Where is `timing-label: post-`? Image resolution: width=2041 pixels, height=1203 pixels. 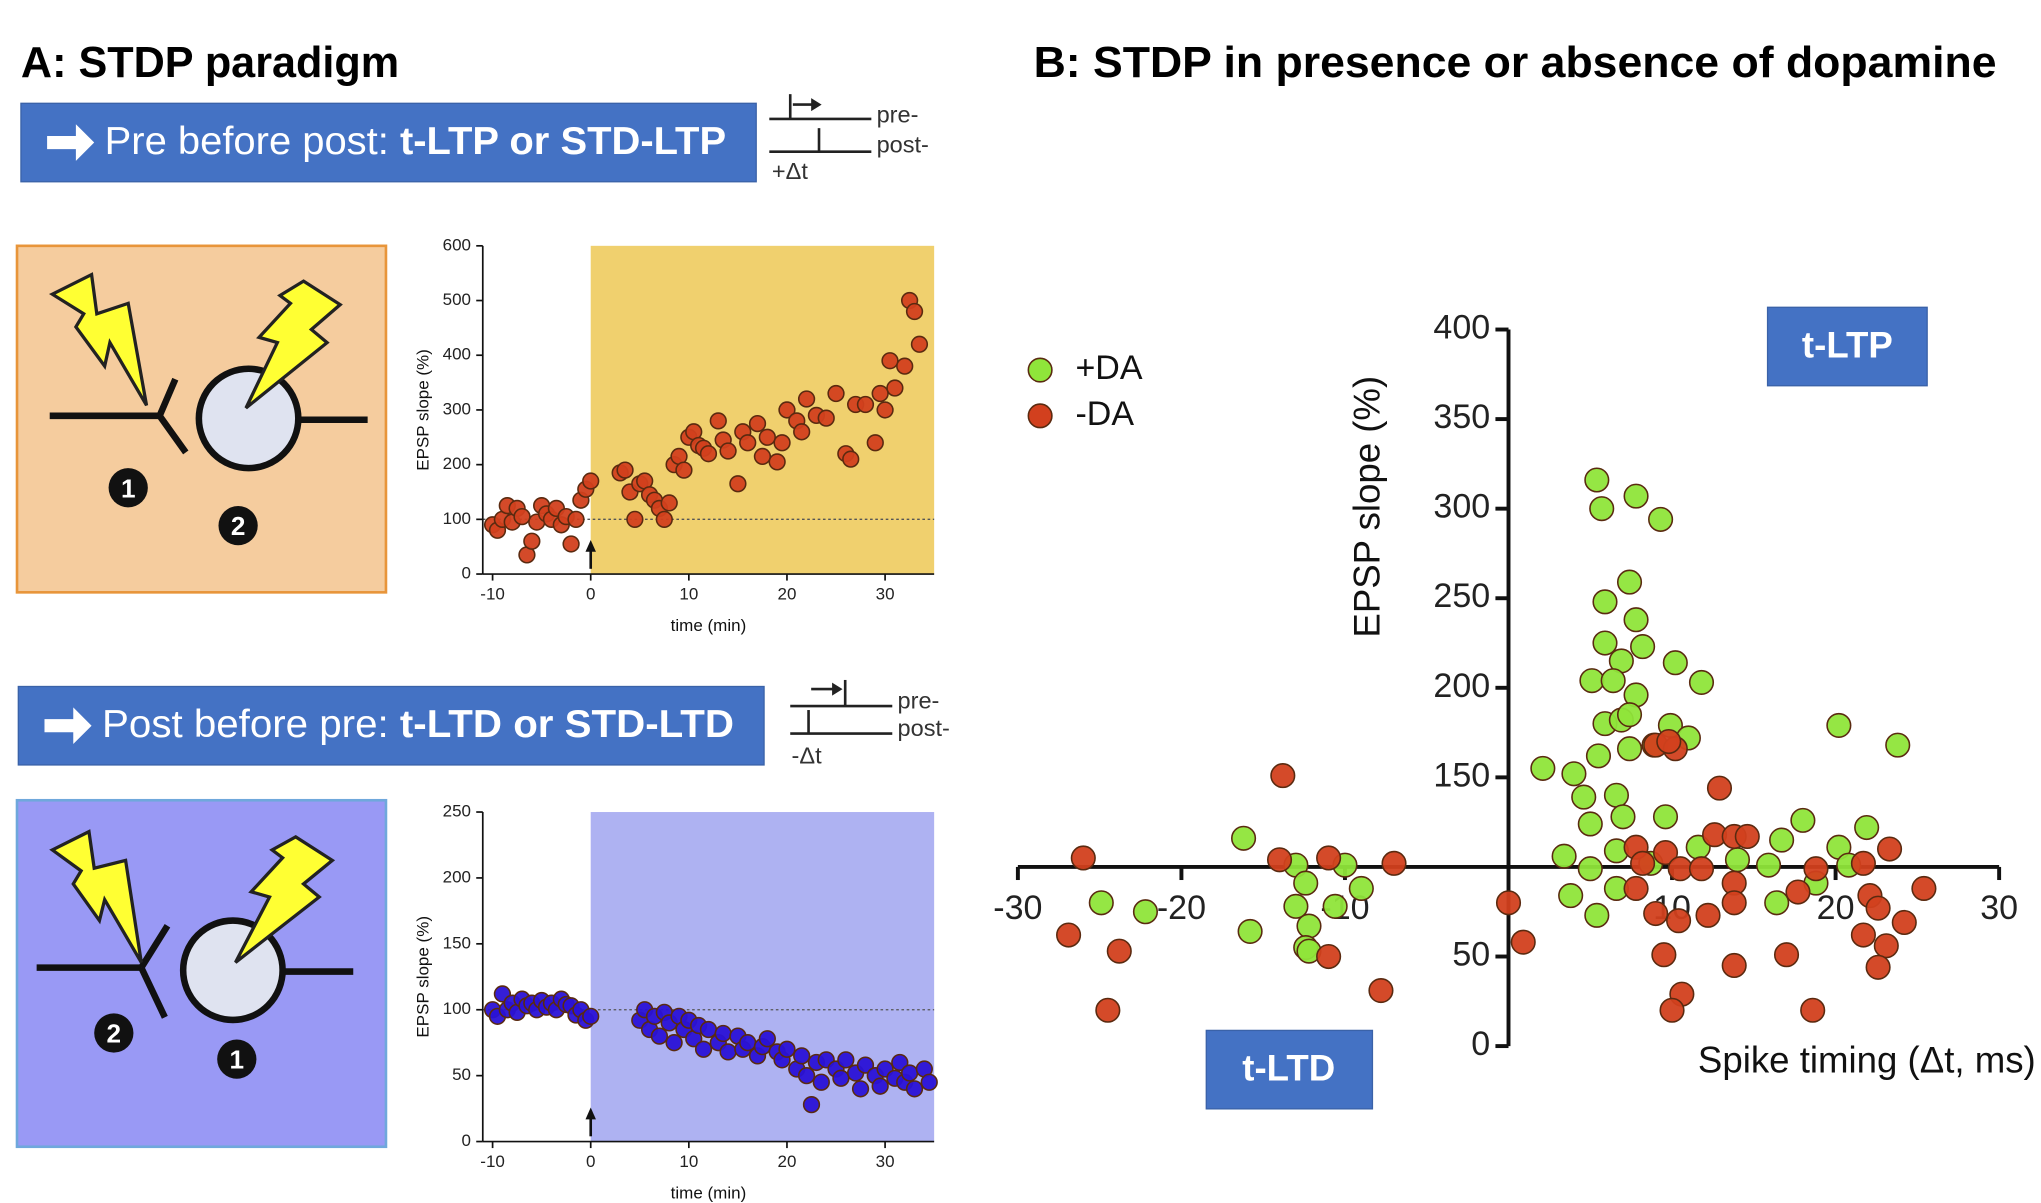 timing-label: post- is located at coordinates (903, 145).